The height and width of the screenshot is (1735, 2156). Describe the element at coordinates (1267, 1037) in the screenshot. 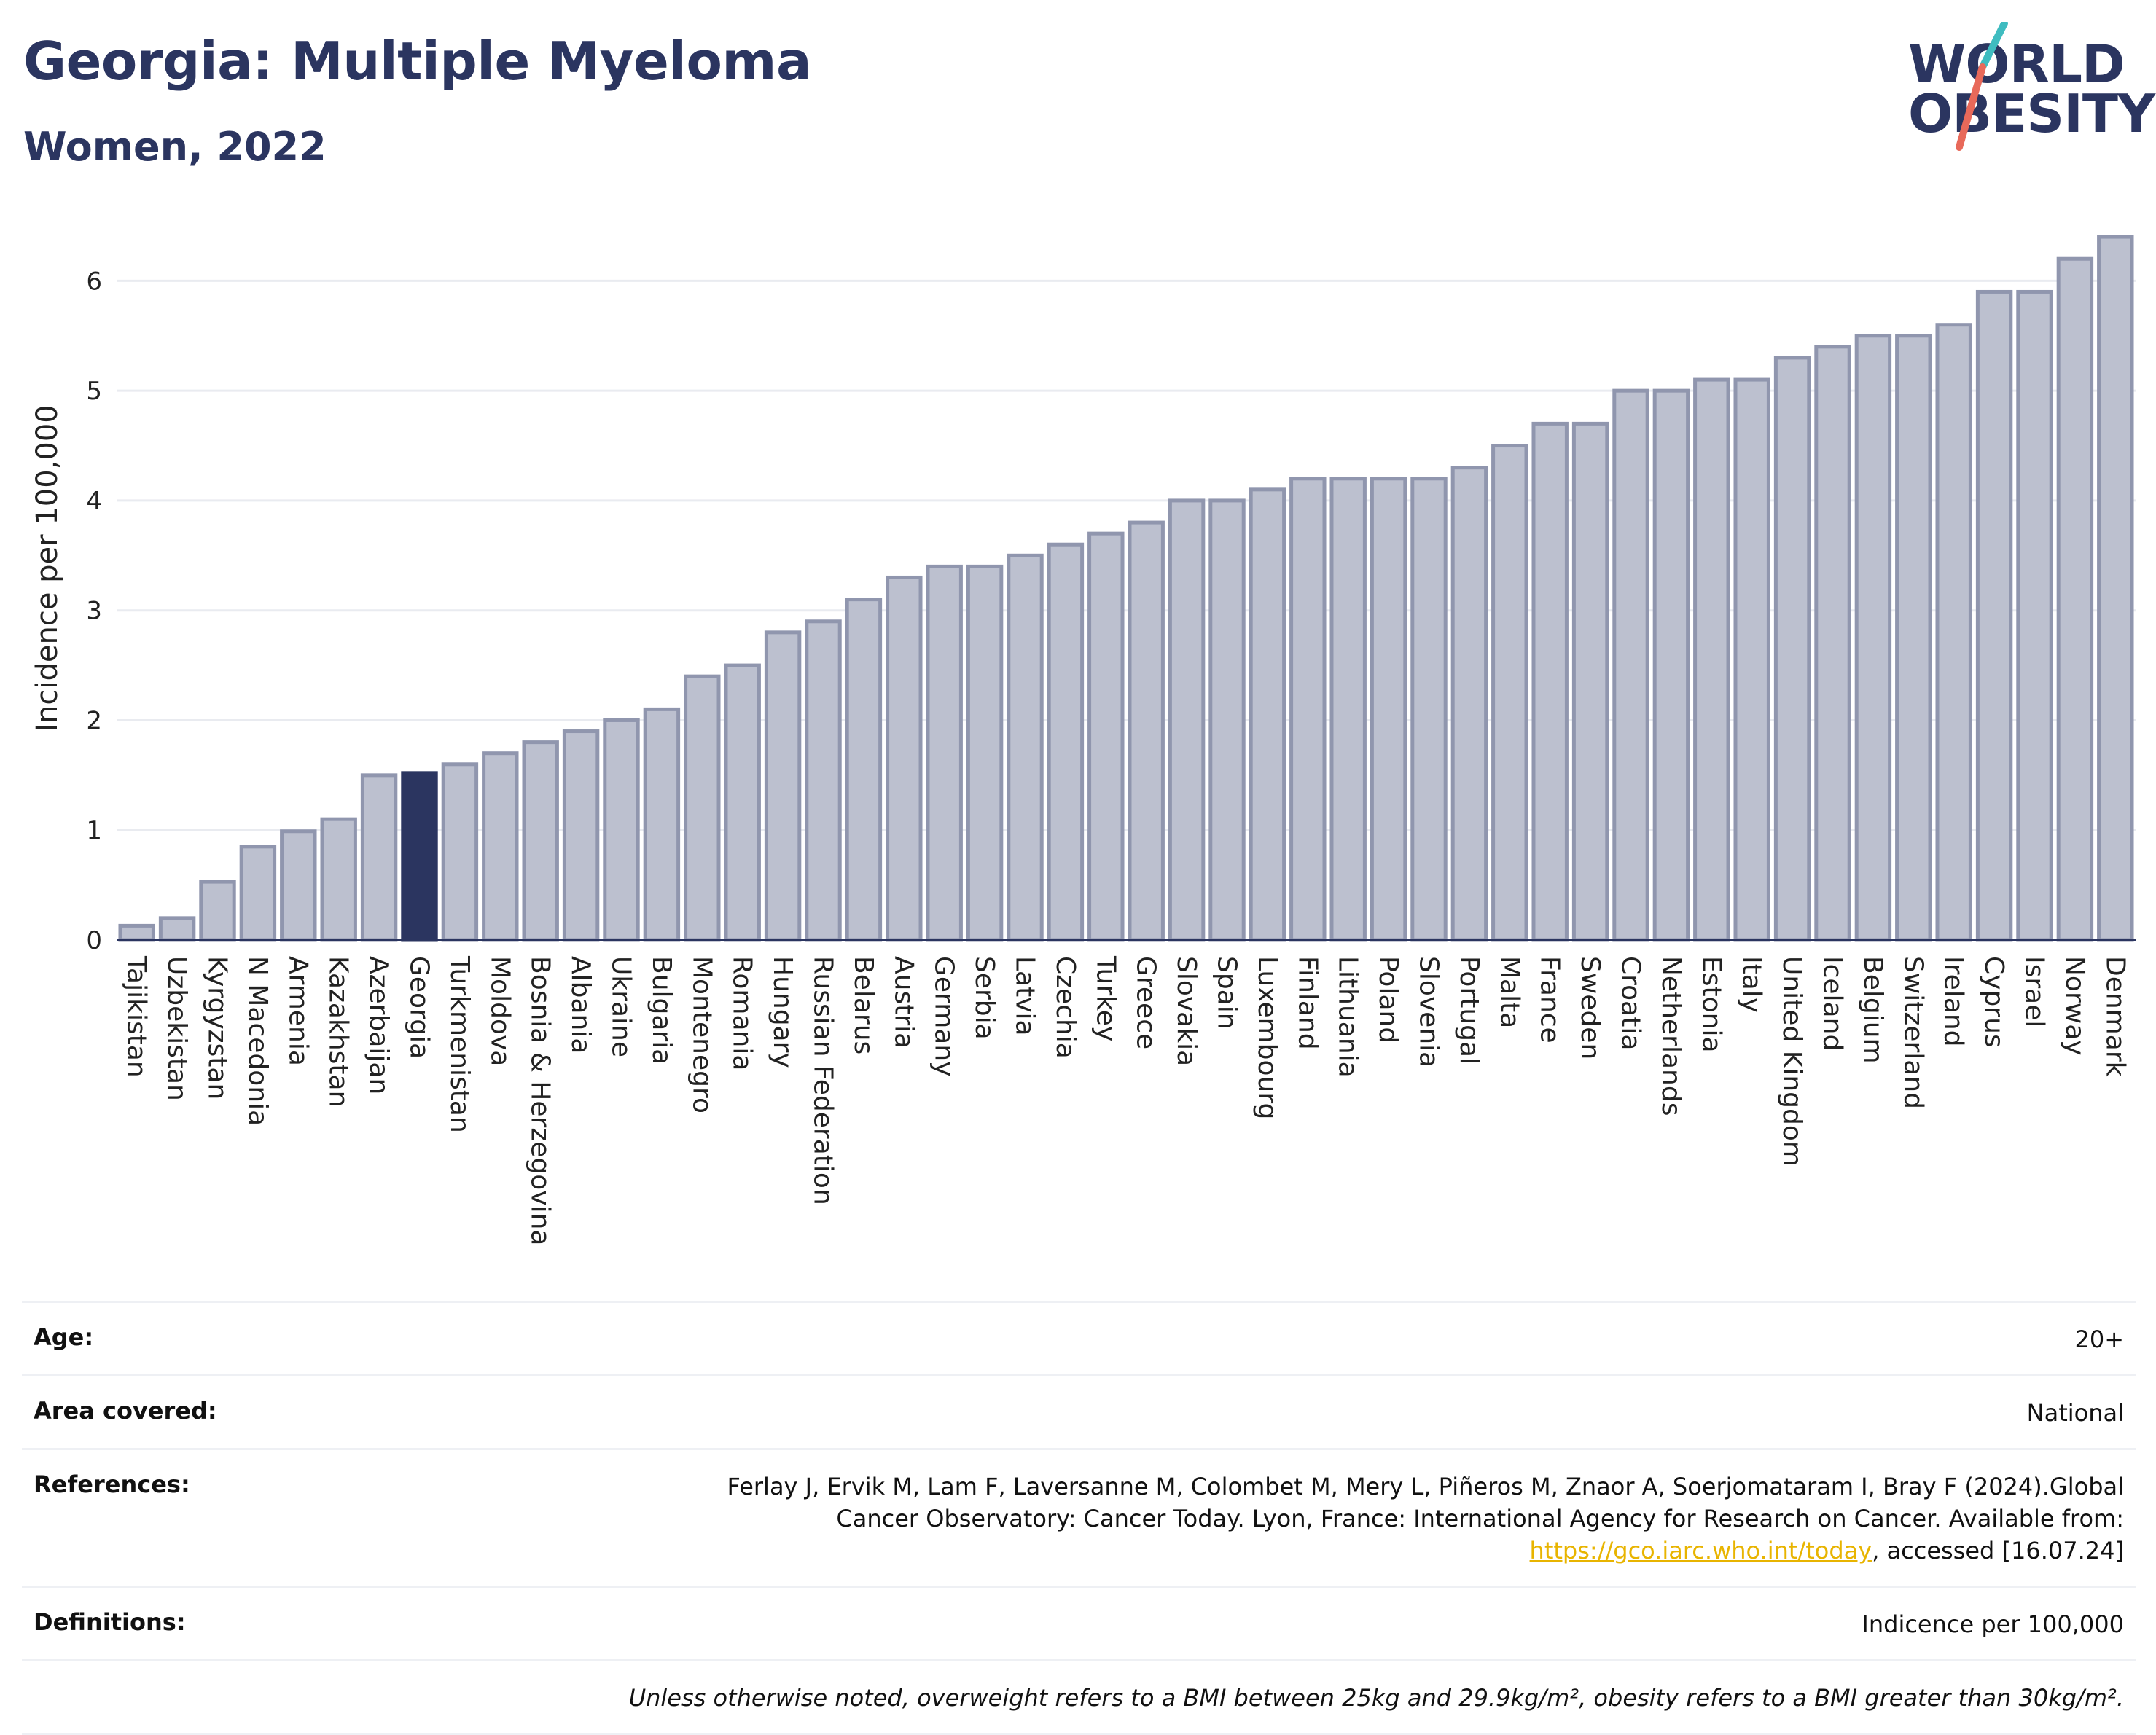

I see `x-tick-label: Luxembourg` at that location.